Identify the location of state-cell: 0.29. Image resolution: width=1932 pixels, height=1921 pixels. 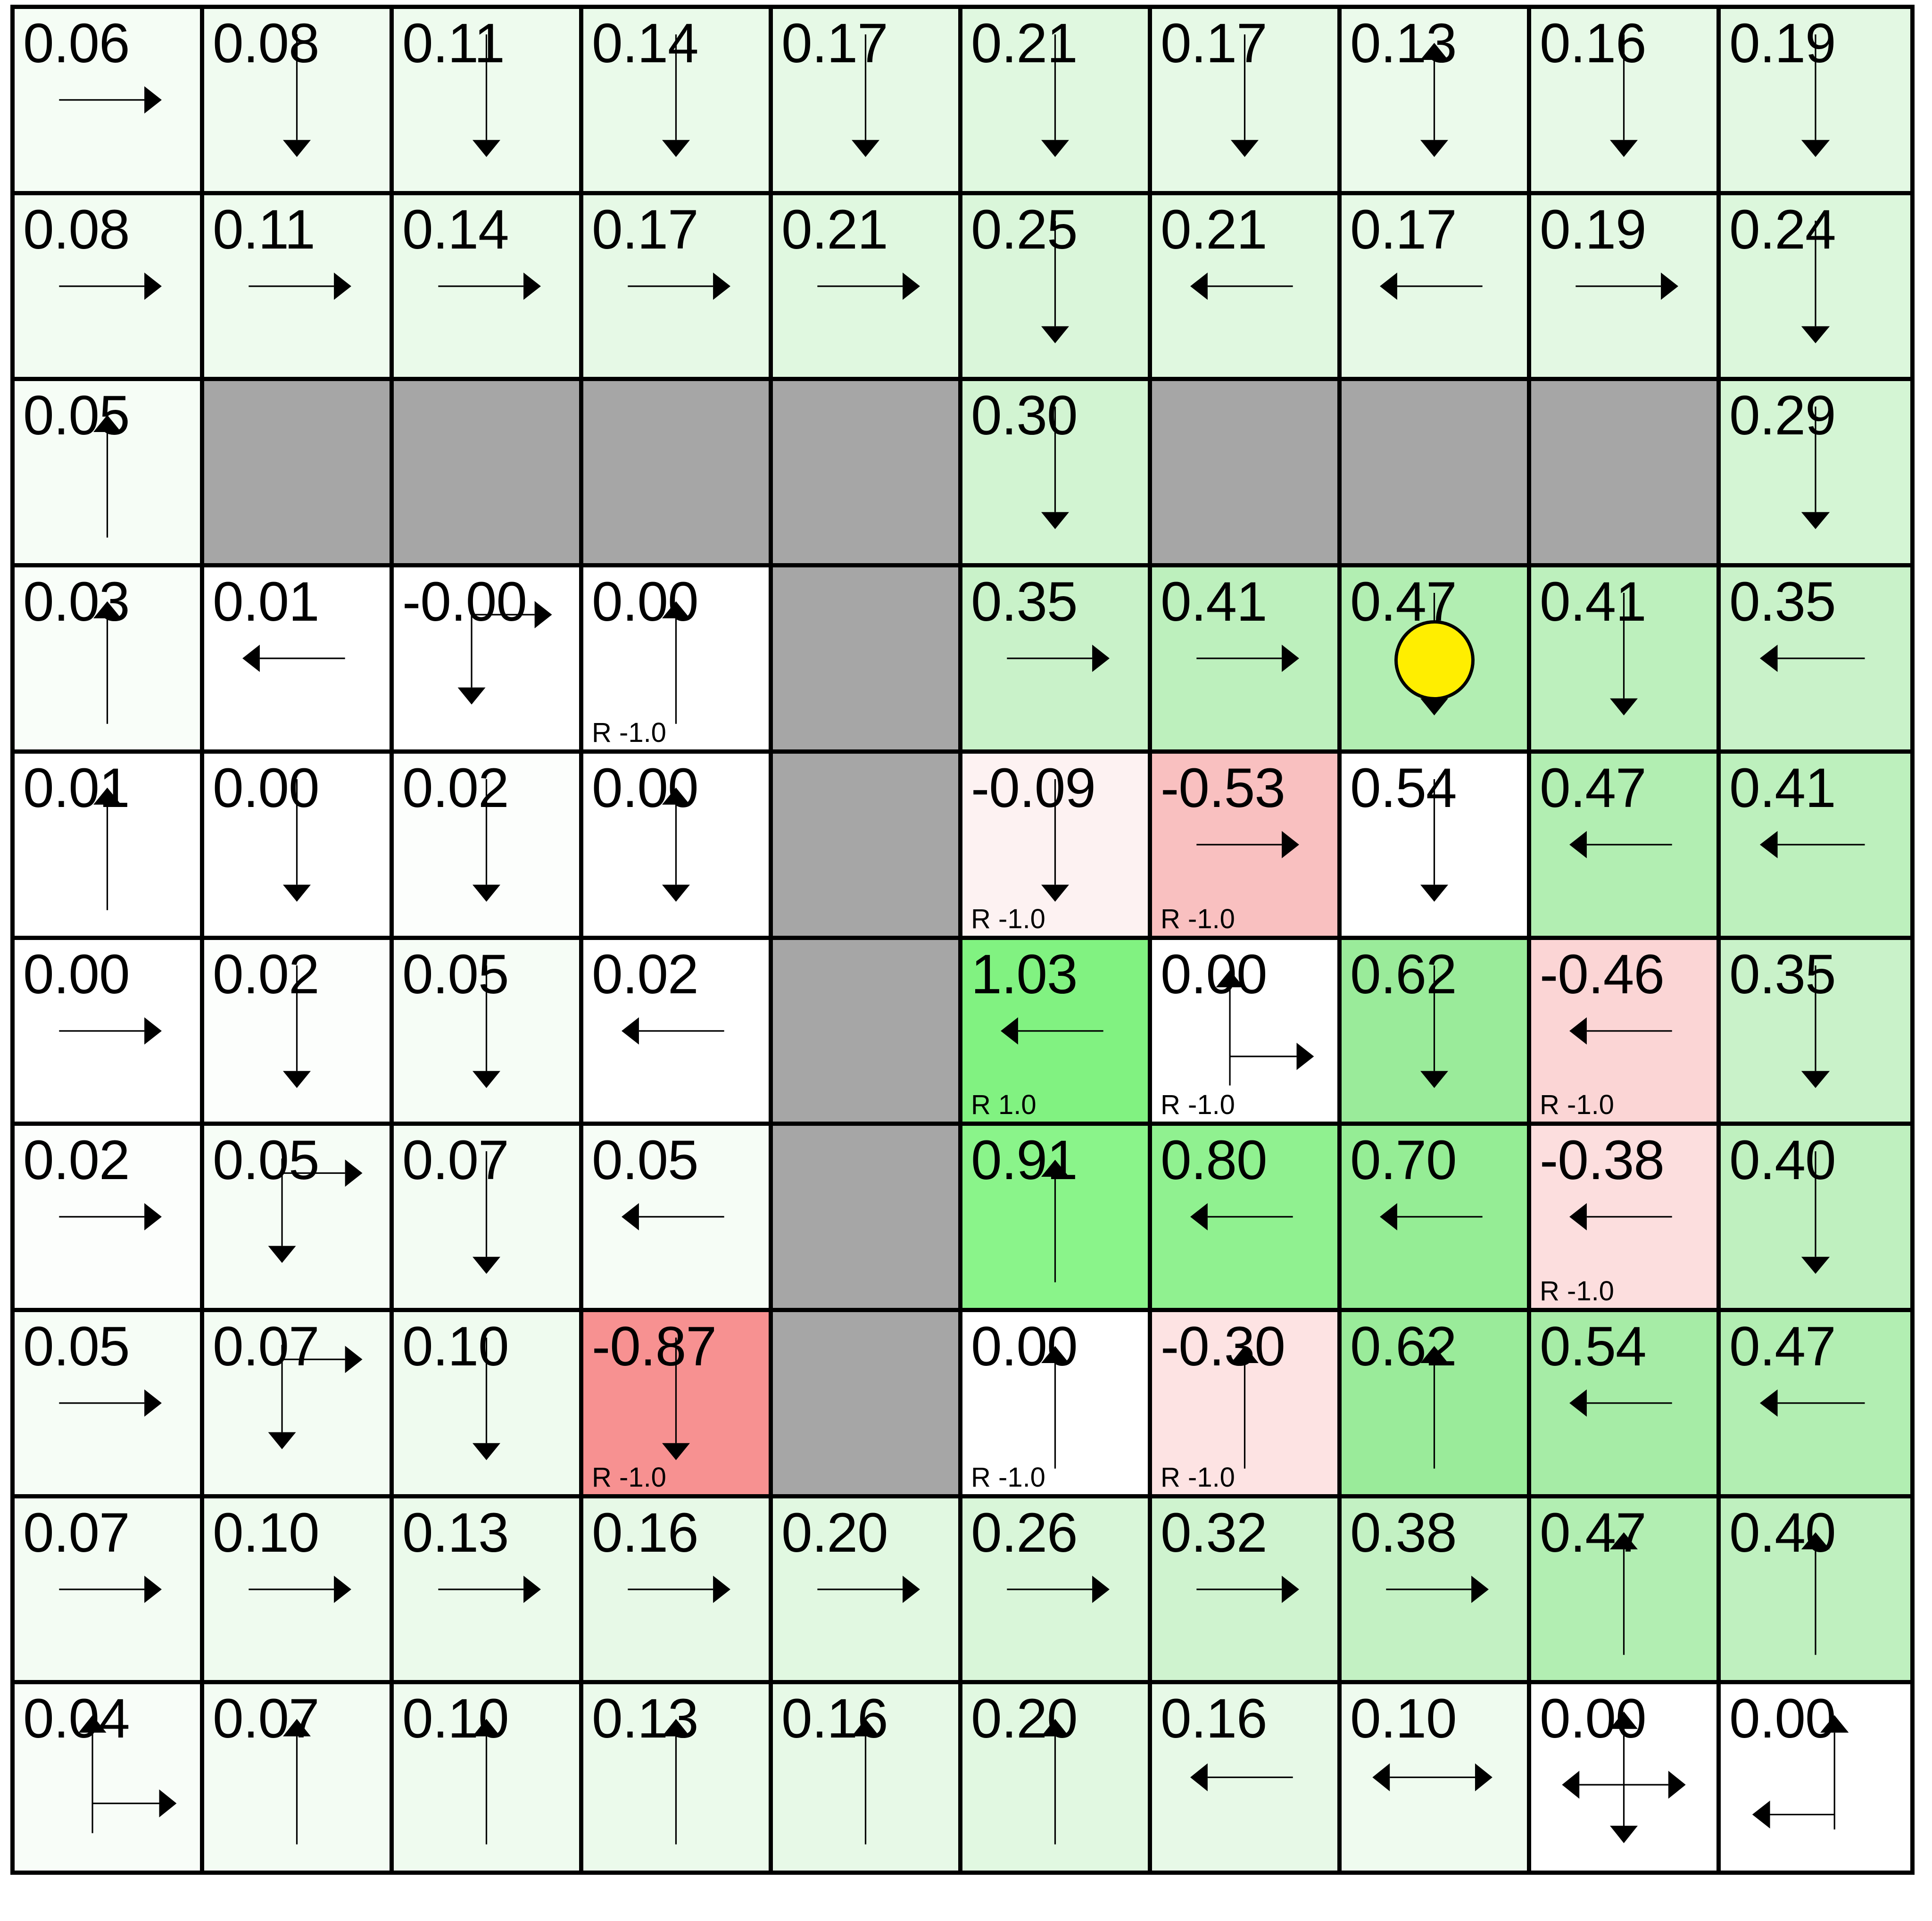
(1815, 475).